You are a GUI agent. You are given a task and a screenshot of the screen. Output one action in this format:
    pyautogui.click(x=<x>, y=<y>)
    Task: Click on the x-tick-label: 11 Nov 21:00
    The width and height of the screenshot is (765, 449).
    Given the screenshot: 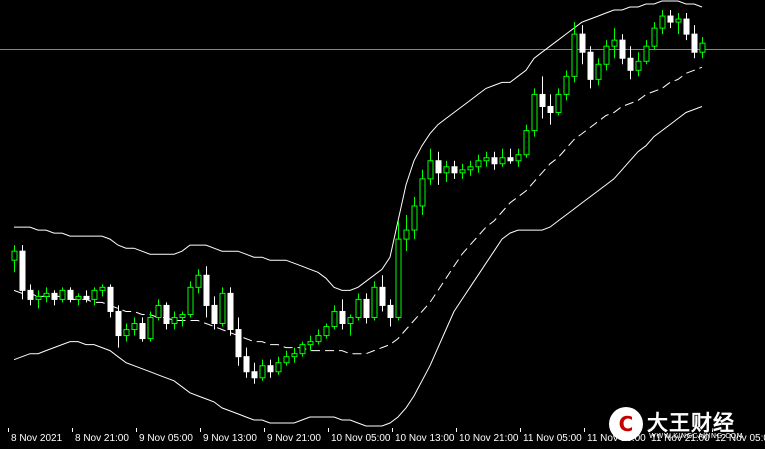 What is the action you would take?
    pyautogui.click(x=680, y=438)
    